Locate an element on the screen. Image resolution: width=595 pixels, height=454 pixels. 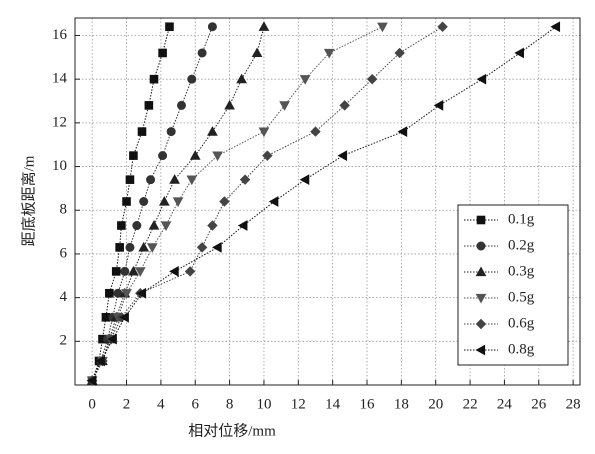
legend-label: 0.2g is located at coordinates (521, 245).